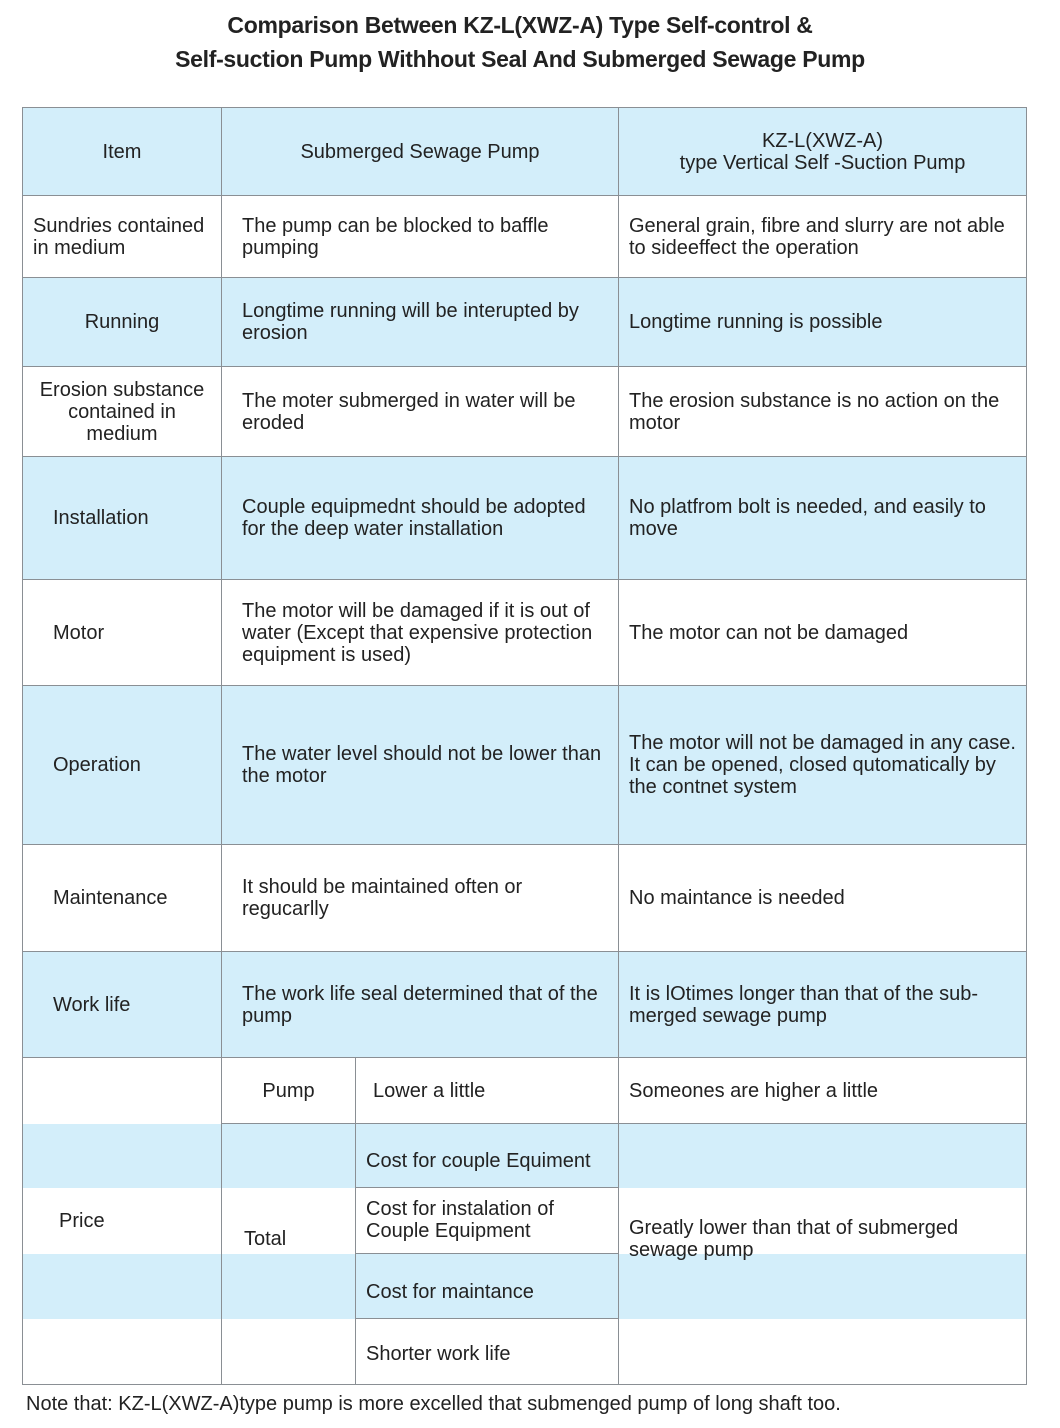 This screenshot has height=1428, width=1060. What do you see at coordinates (429, 1090) in the screenshot?
I see `price-pump-submerged-text: Lower a little` at bounding box center [429, 1090].